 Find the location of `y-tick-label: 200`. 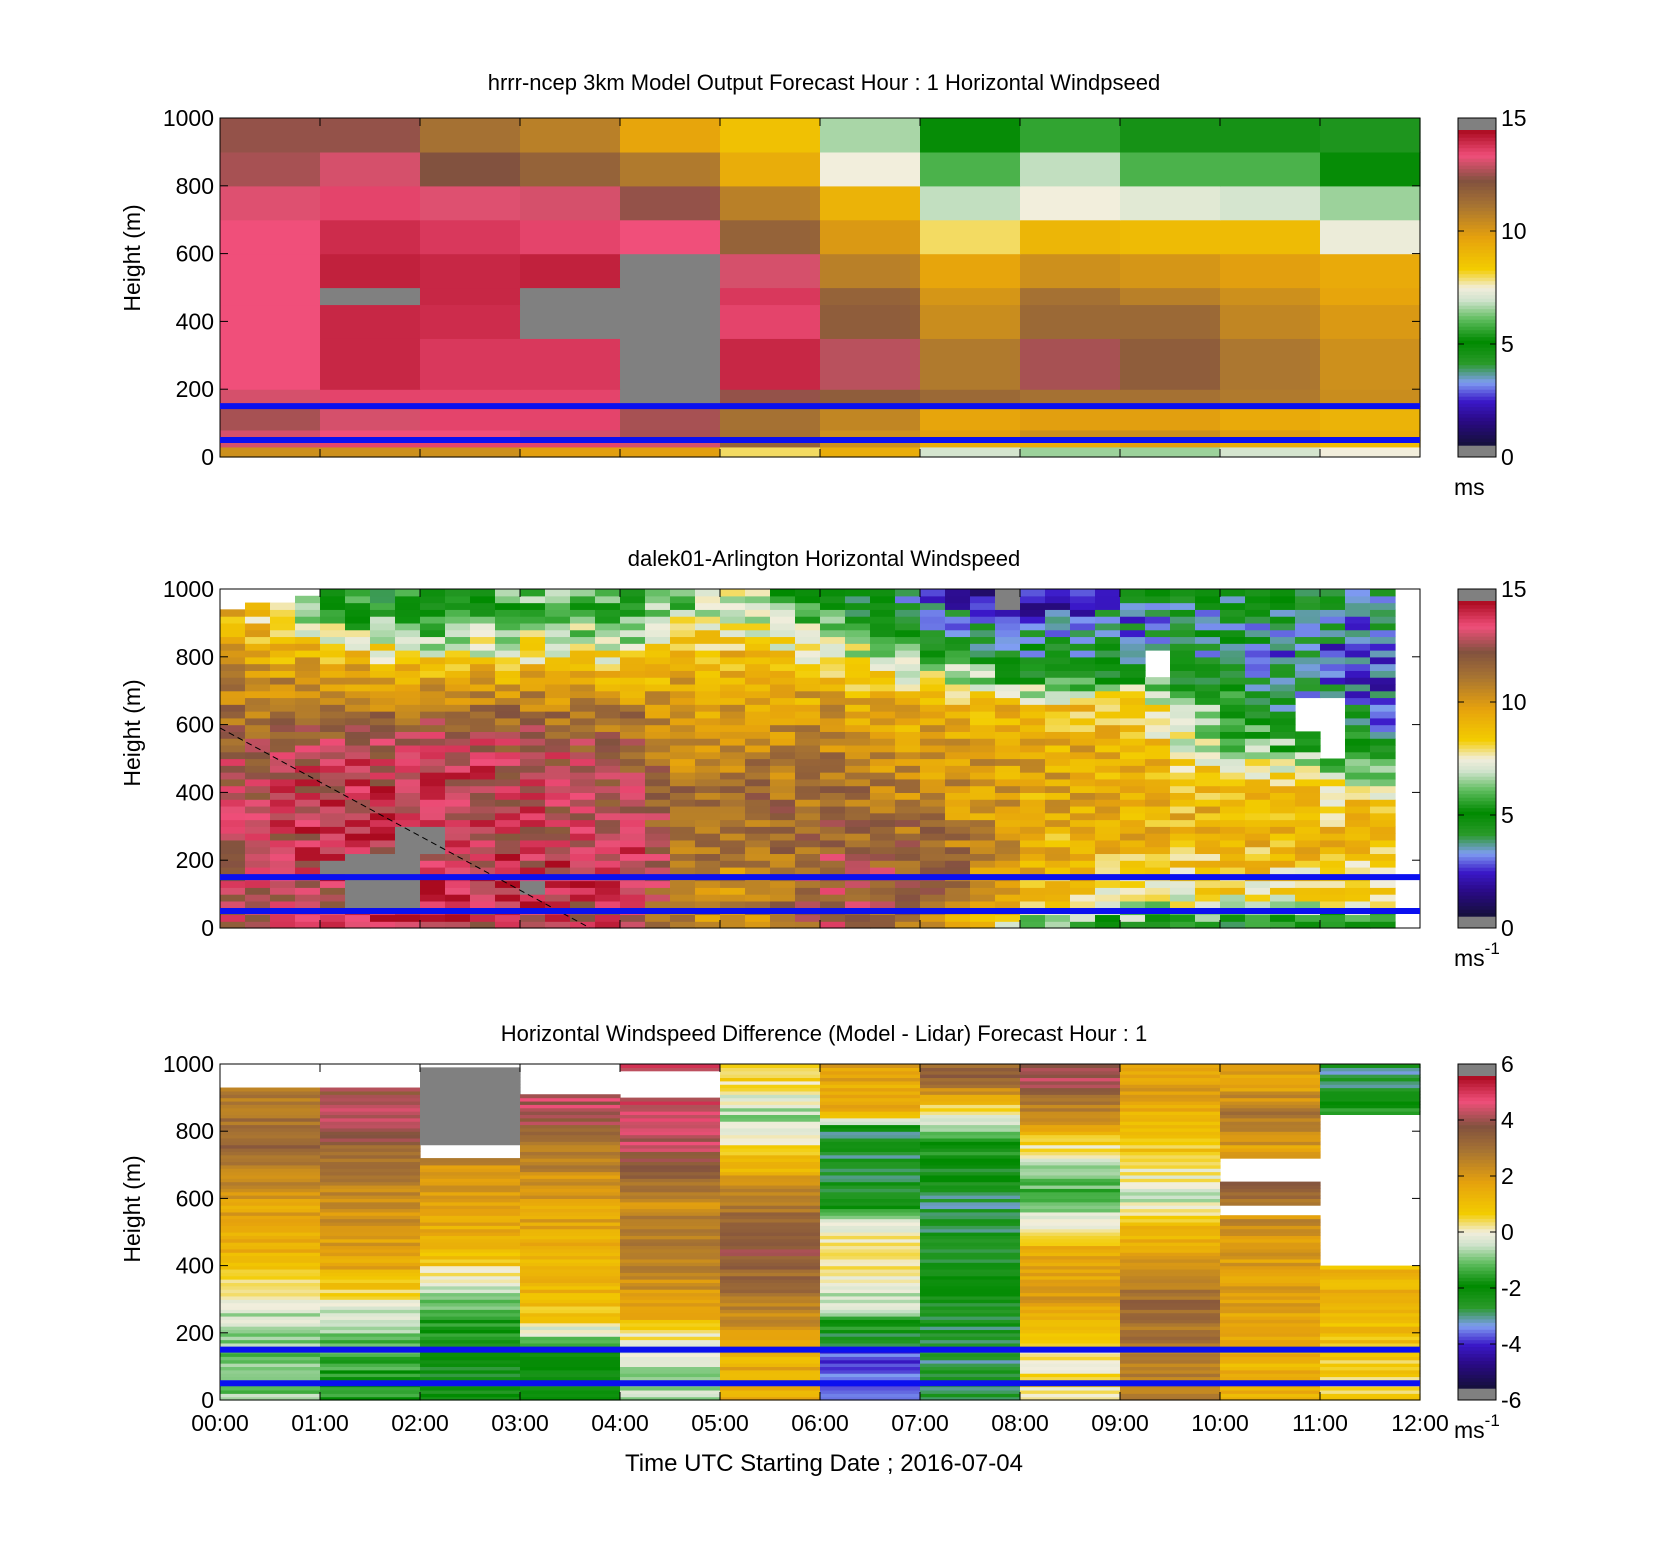

y-tick-label: 200 is located at coordinates (195, 1333).